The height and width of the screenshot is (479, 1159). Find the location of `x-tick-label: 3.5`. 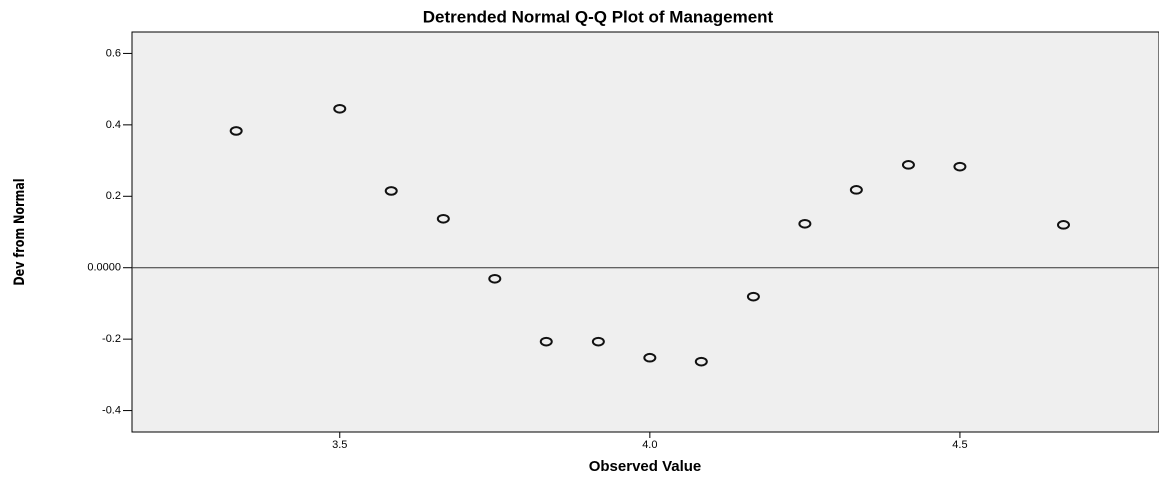

x-tick-label: 3.5 is located at coordinates (339, 445).